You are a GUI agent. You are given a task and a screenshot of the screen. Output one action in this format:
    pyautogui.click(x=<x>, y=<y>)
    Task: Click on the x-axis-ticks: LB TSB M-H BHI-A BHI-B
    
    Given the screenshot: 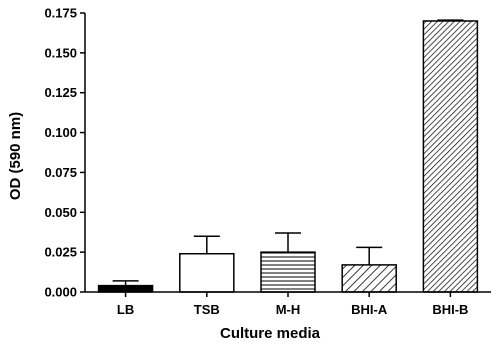 What is the action you would take?
    pyautogui.click(x=292, y=304)
    